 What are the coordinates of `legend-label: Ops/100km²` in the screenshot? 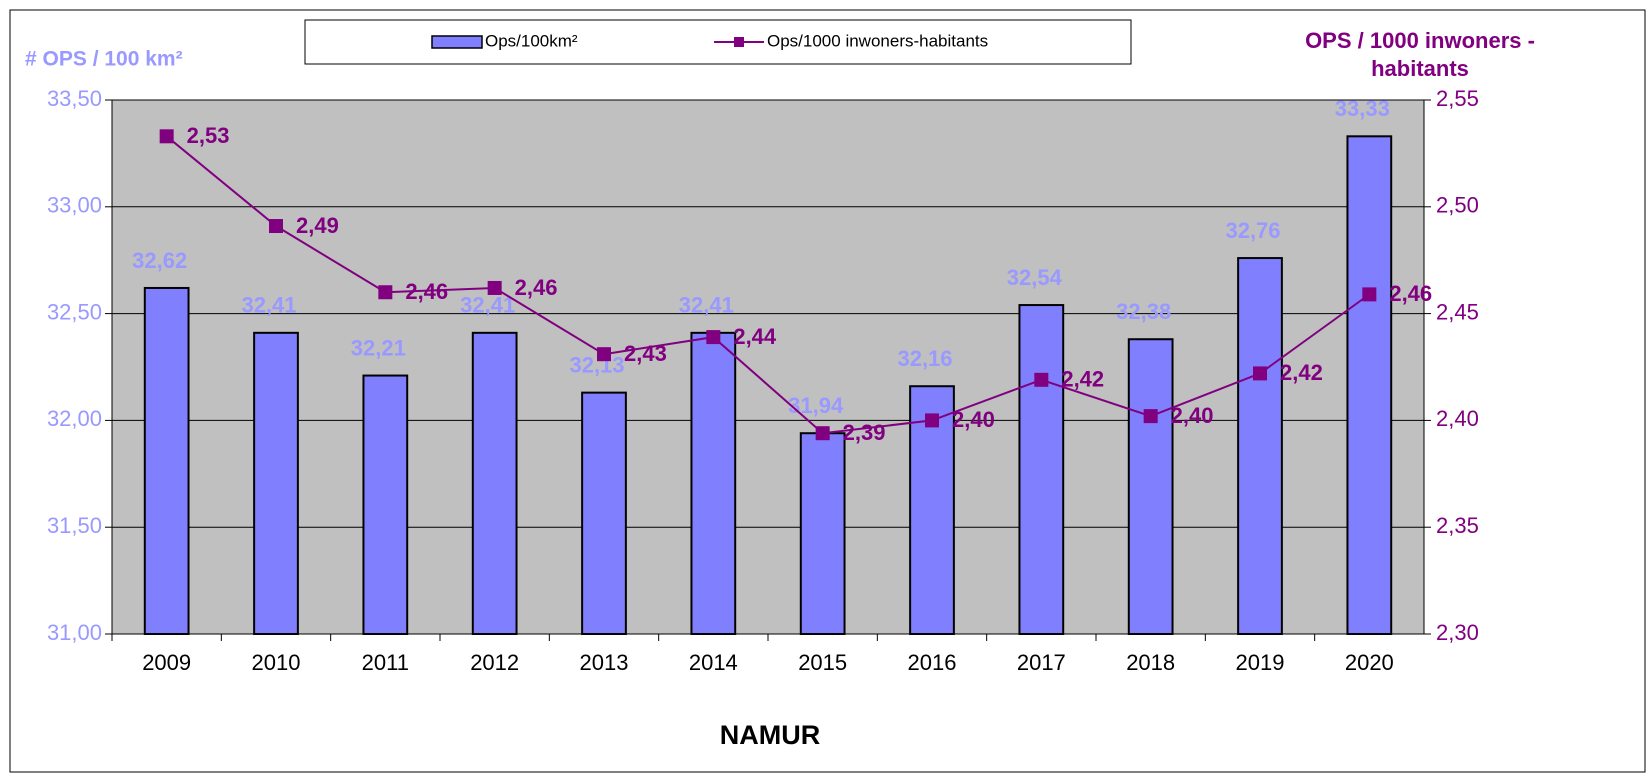 It's located at (531, 40).